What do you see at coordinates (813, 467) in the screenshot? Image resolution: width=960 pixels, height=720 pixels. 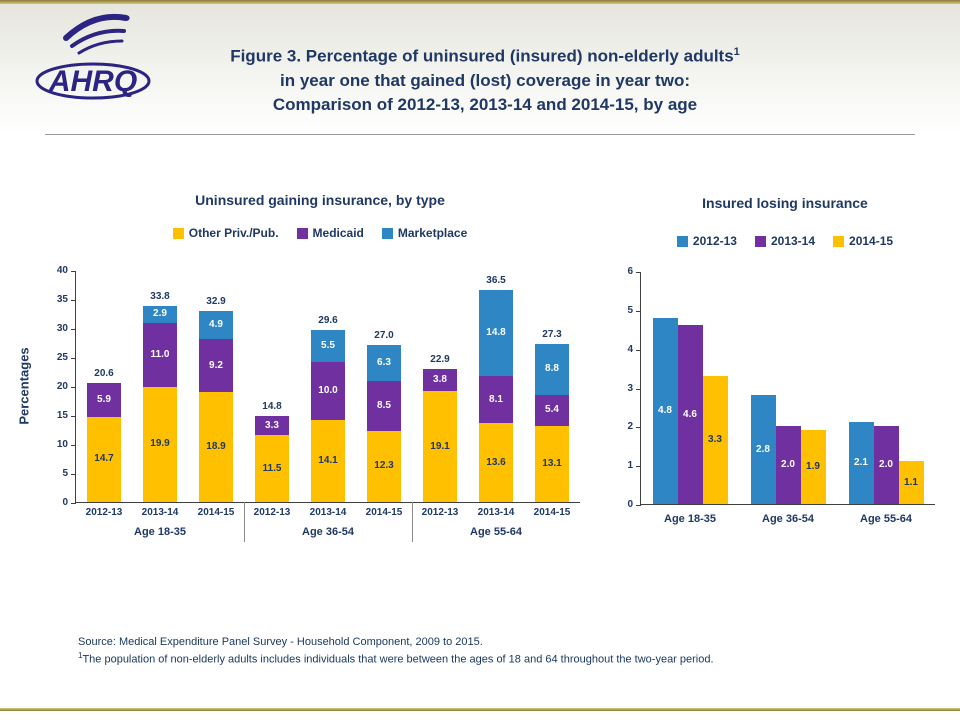 I see `bar: 1.9` at bounding box center [813, 467].